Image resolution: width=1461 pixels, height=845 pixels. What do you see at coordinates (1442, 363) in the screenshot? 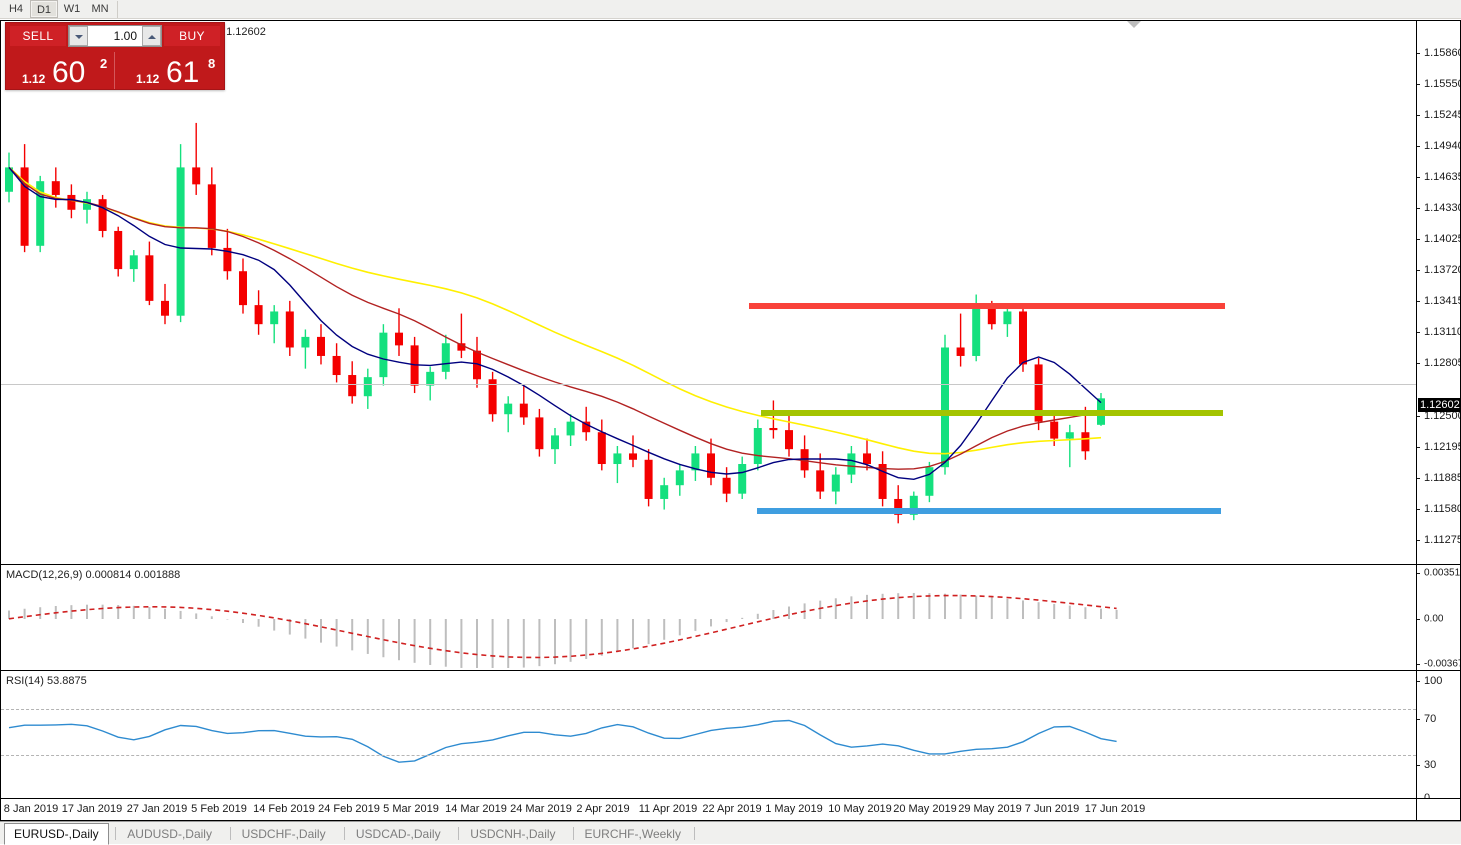
I see `price-axis-label: 1.12805` at bounding box center [1442, 363].